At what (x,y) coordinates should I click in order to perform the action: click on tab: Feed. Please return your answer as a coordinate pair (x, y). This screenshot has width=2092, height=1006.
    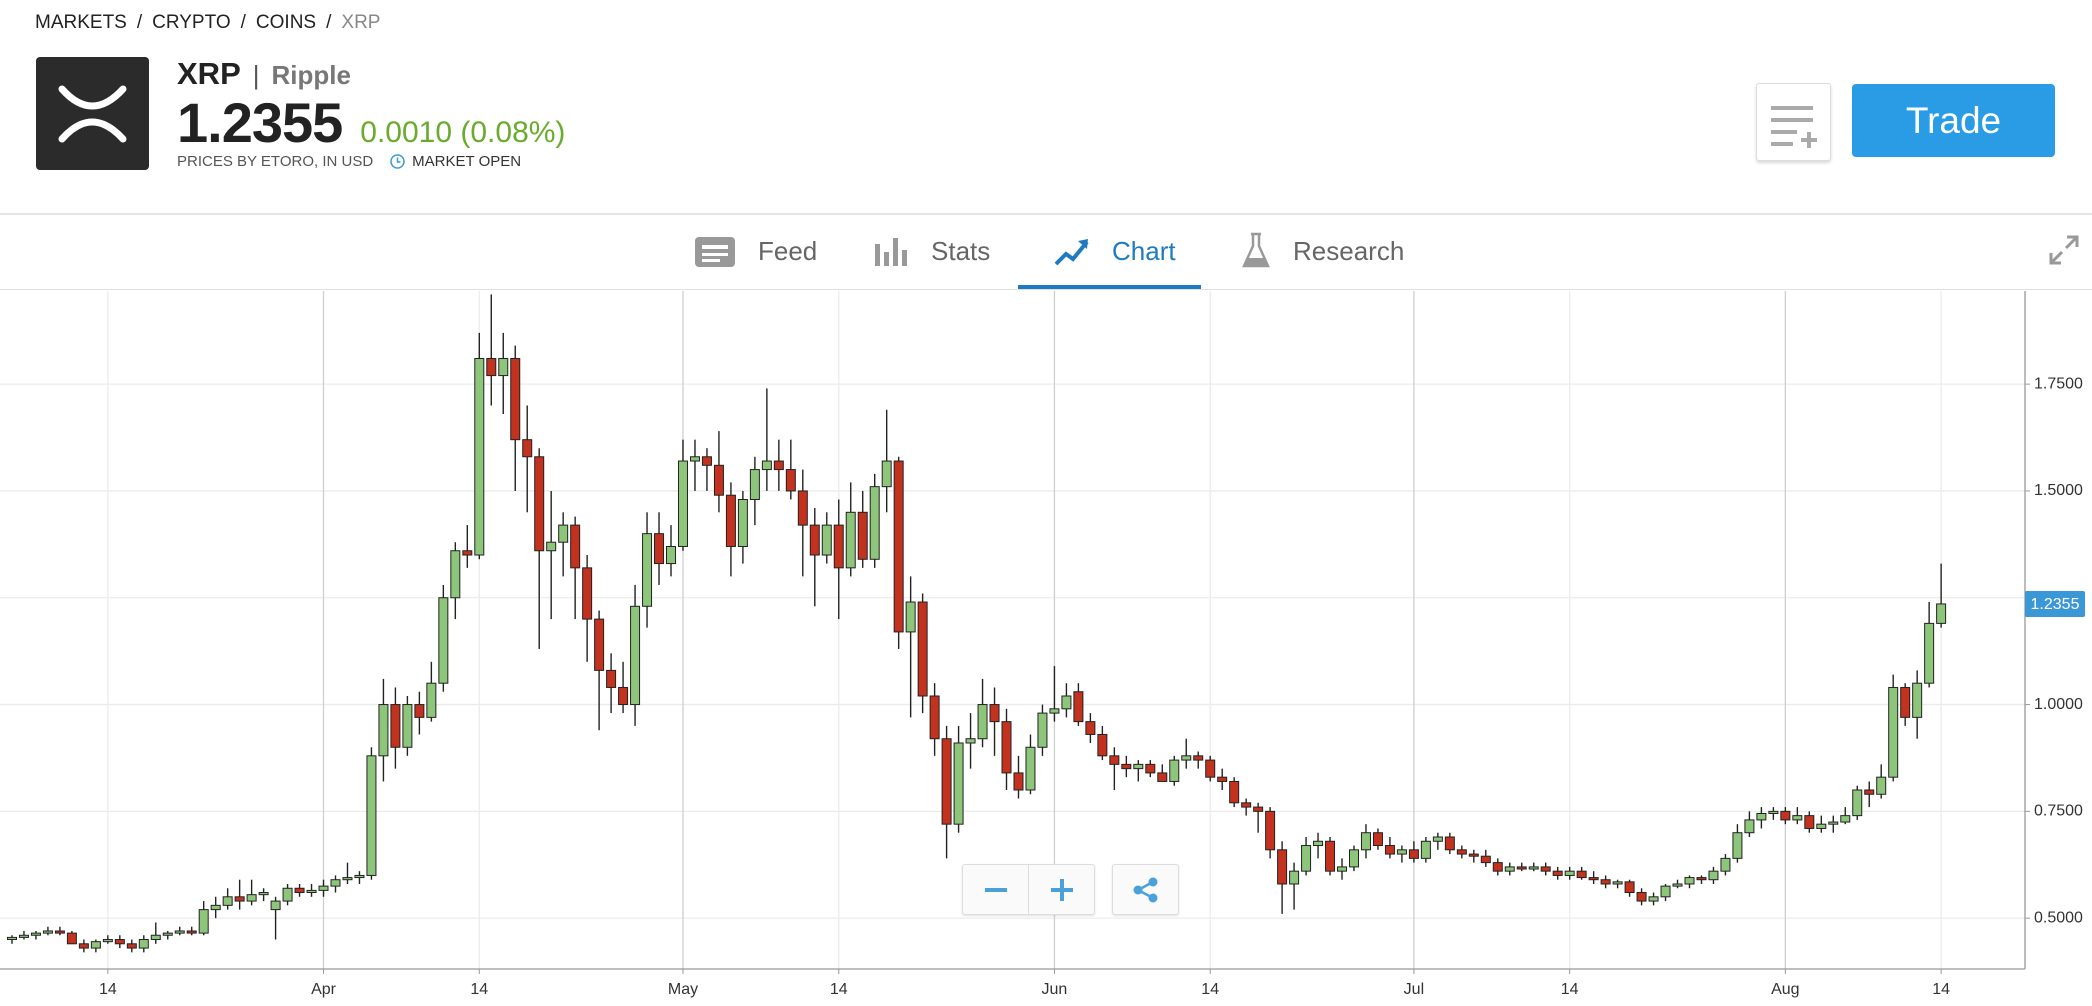
    Looking at the image, I should click on (755, 251).